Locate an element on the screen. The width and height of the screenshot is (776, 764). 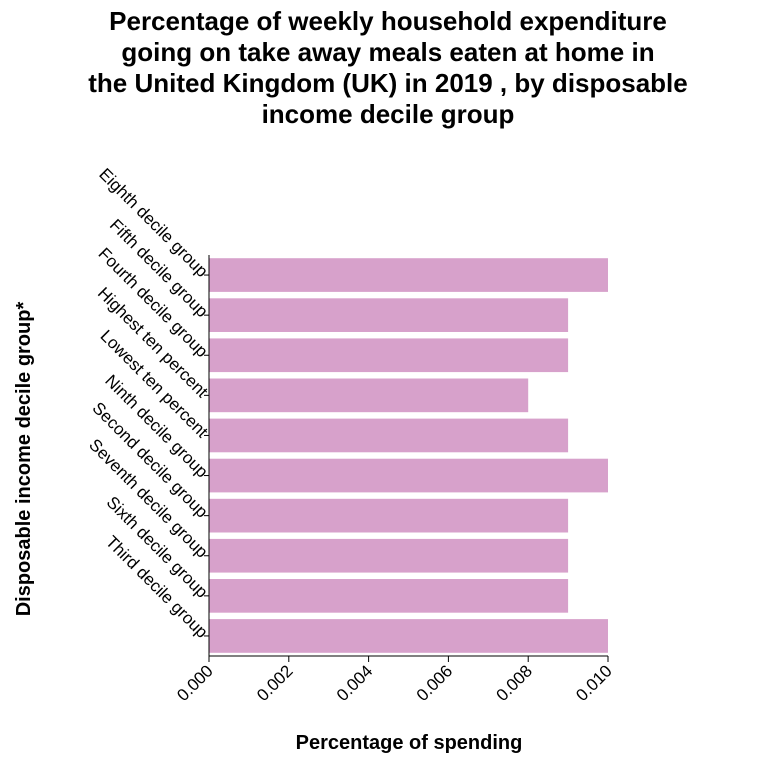
x-axis-ticks: 0.000 0.002 0.004 0.006 0.008 0.010 is located at coordinates (394, 680).